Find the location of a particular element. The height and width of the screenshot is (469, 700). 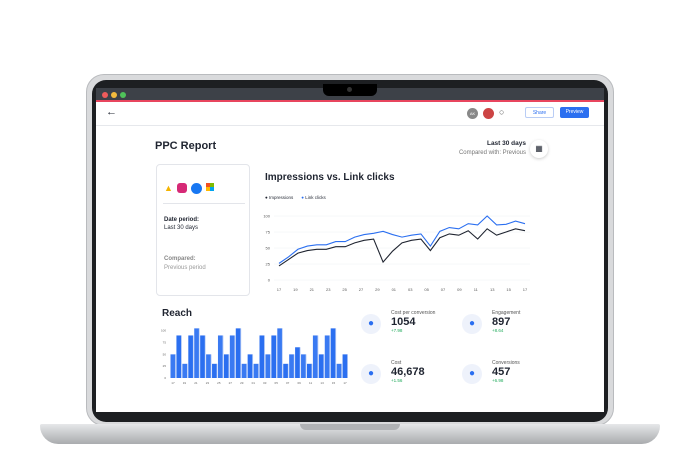

x-tick-label: 19 is located at coordinates (295, 289).